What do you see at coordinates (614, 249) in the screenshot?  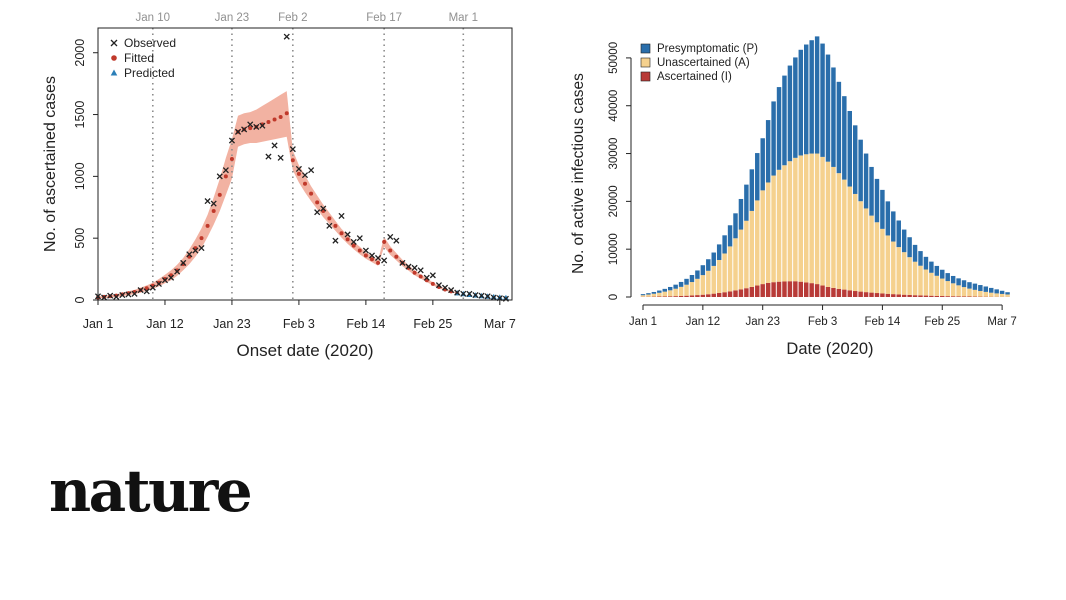 I see `y-tick-label: 10000` at bounding box center [614, 249].